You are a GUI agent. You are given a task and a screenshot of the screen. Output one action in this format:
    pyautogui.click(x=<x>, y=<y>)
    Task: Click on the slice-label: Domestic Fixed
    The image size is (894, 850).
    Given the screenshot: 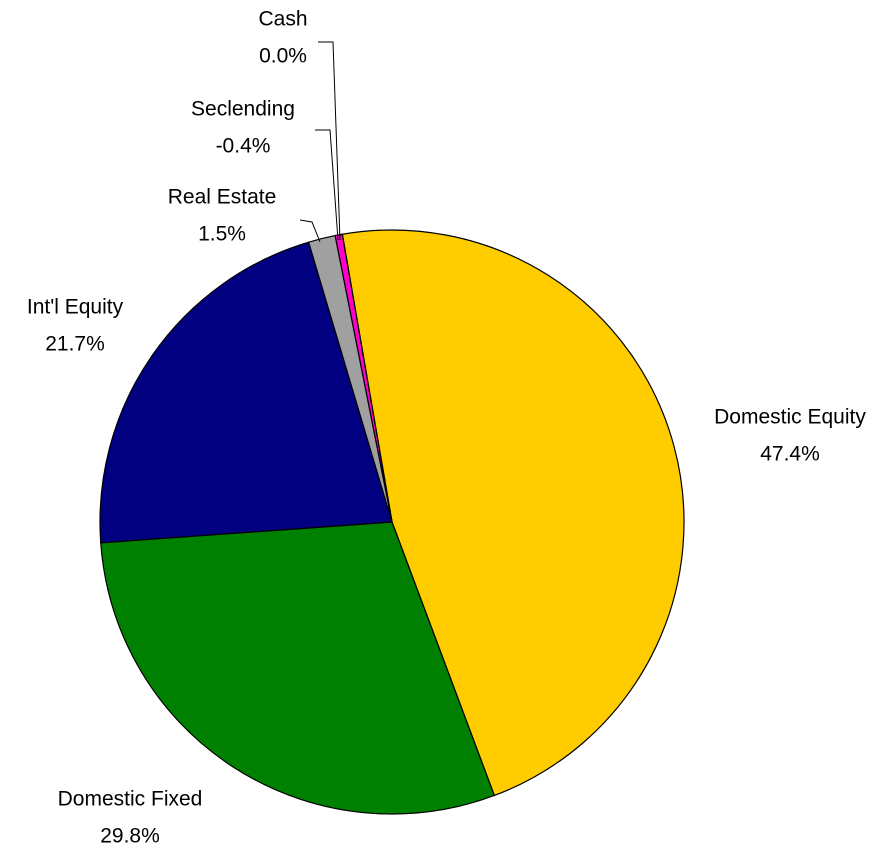 What is the action you would take?
    pyautogui.click(x=130, y=799)
    